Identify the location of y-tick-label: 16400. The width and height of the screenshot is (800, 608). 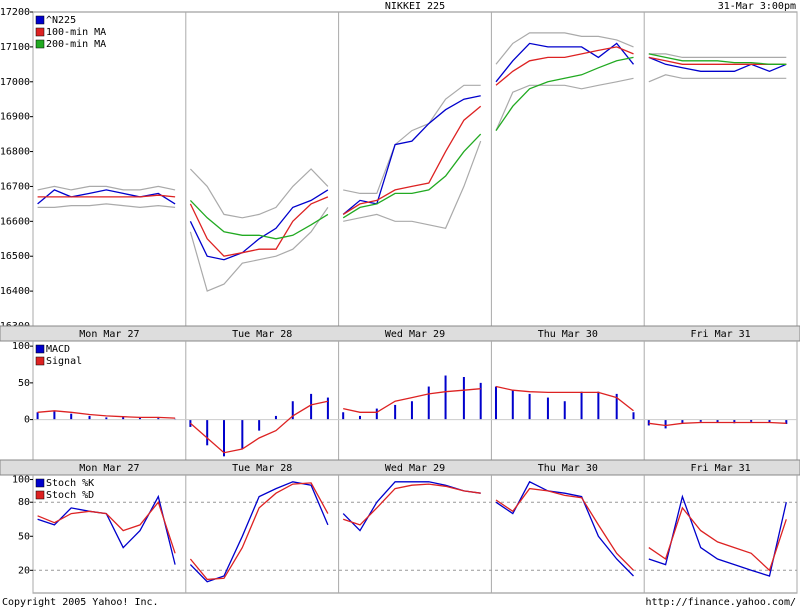
(15, 291).